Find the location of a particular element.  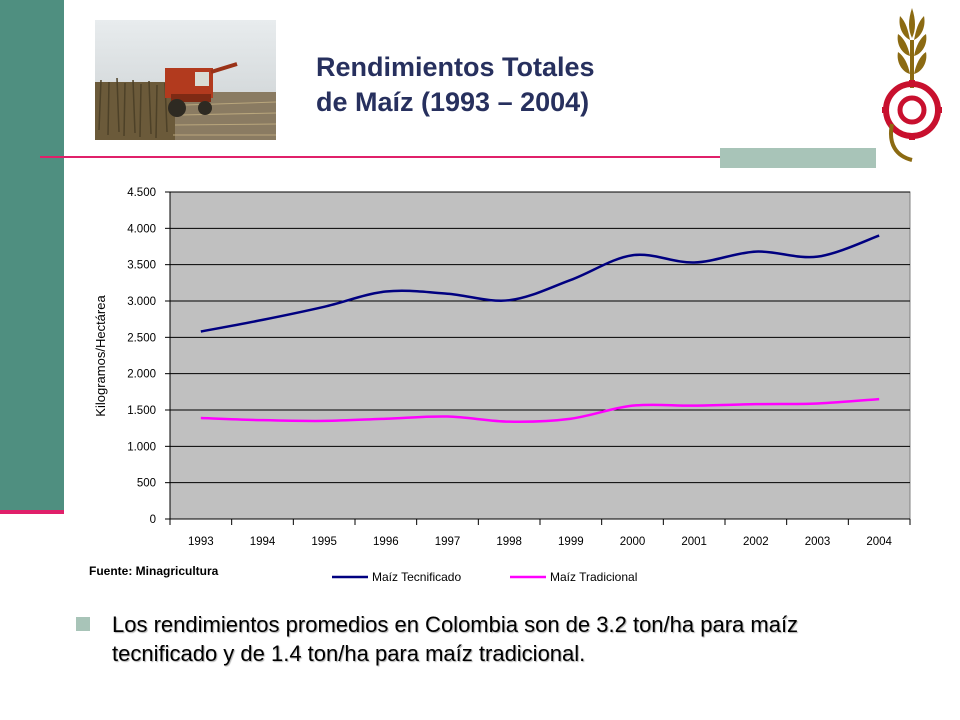

x-tick-label: 2004 is located at coordinates (879, 542).